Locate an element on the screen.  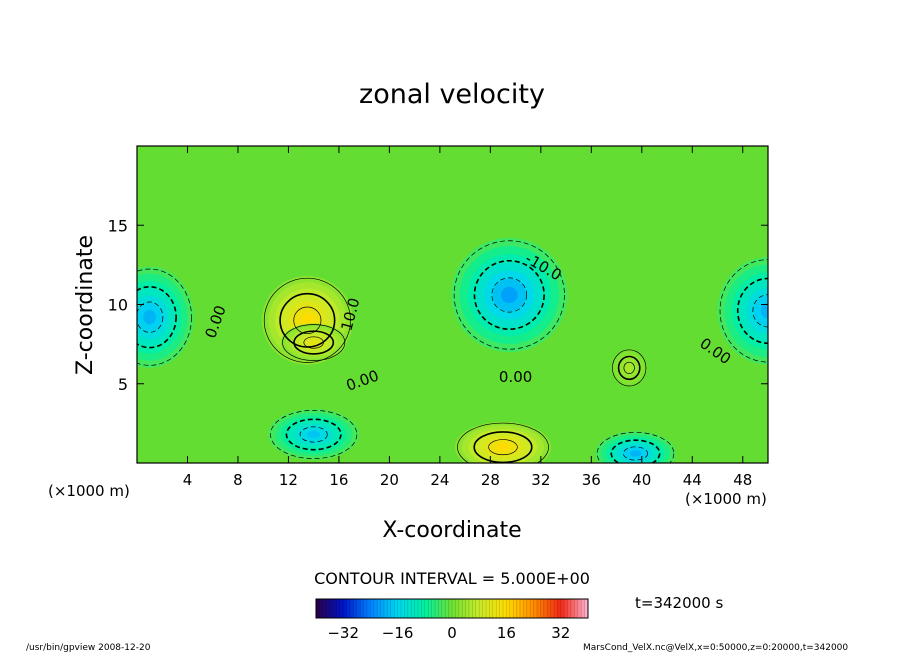
x-tick-label: 48 is located at coordinates (742, 480).